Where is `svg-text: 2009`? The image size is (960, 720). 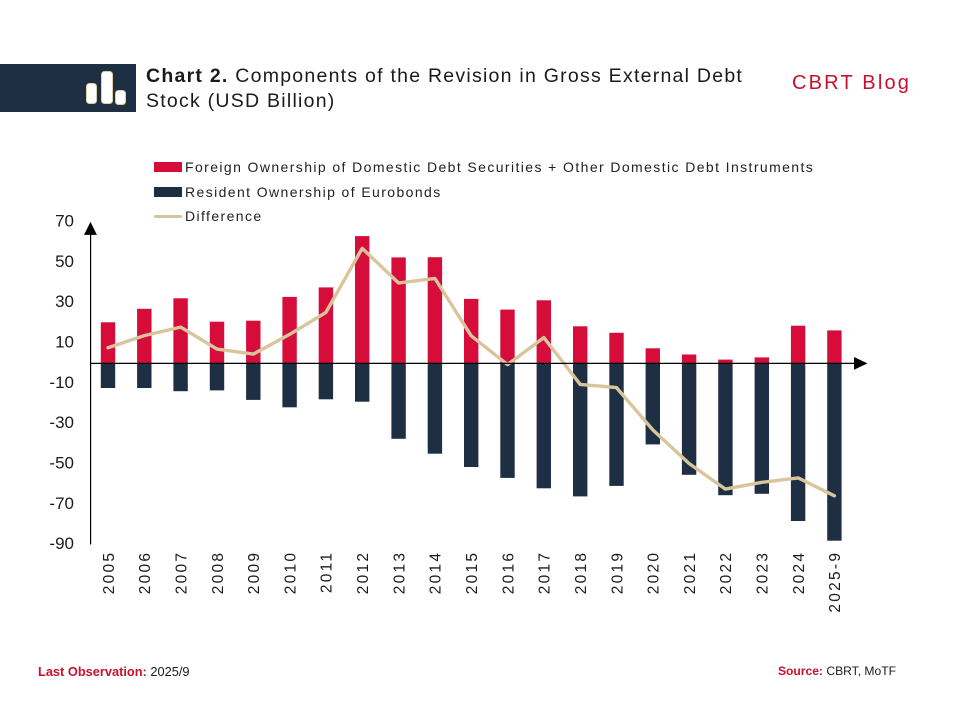
svg-text: 2009 is located at coordinates (254, 572).